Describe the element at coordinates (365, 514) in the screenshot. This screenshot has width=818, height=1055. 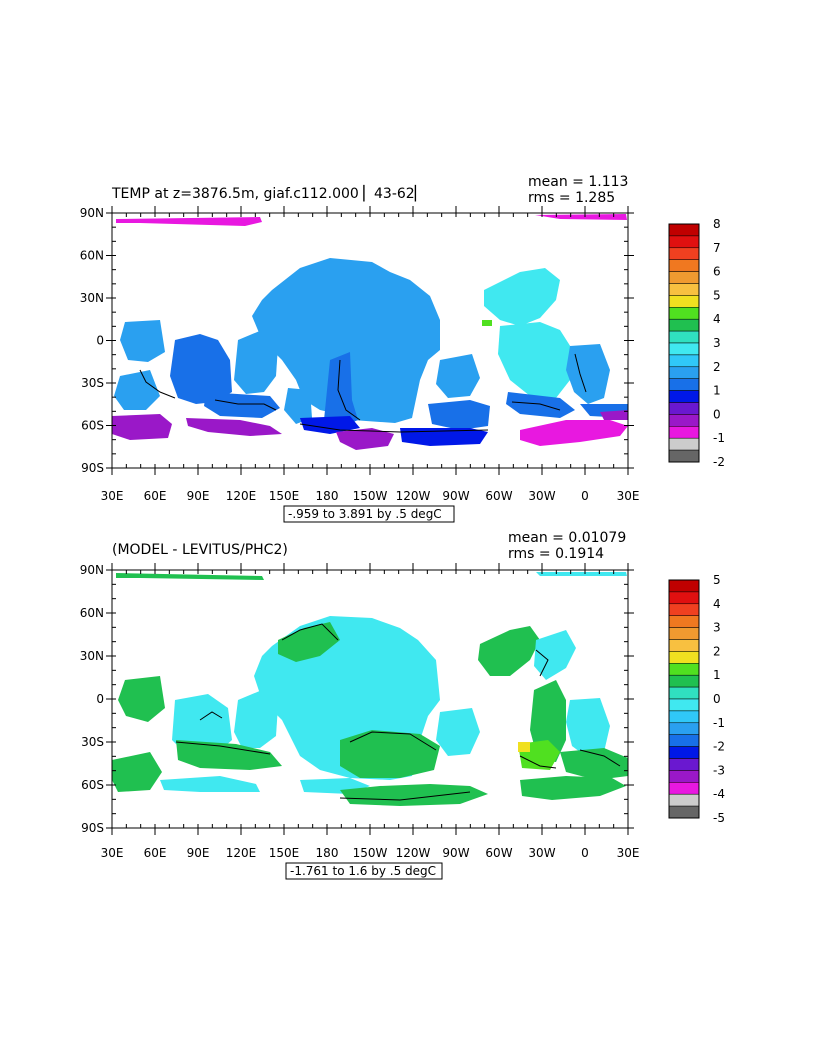
I see `panel-1-range-label: -.959 to 3.891 by .5 degC` at that location.